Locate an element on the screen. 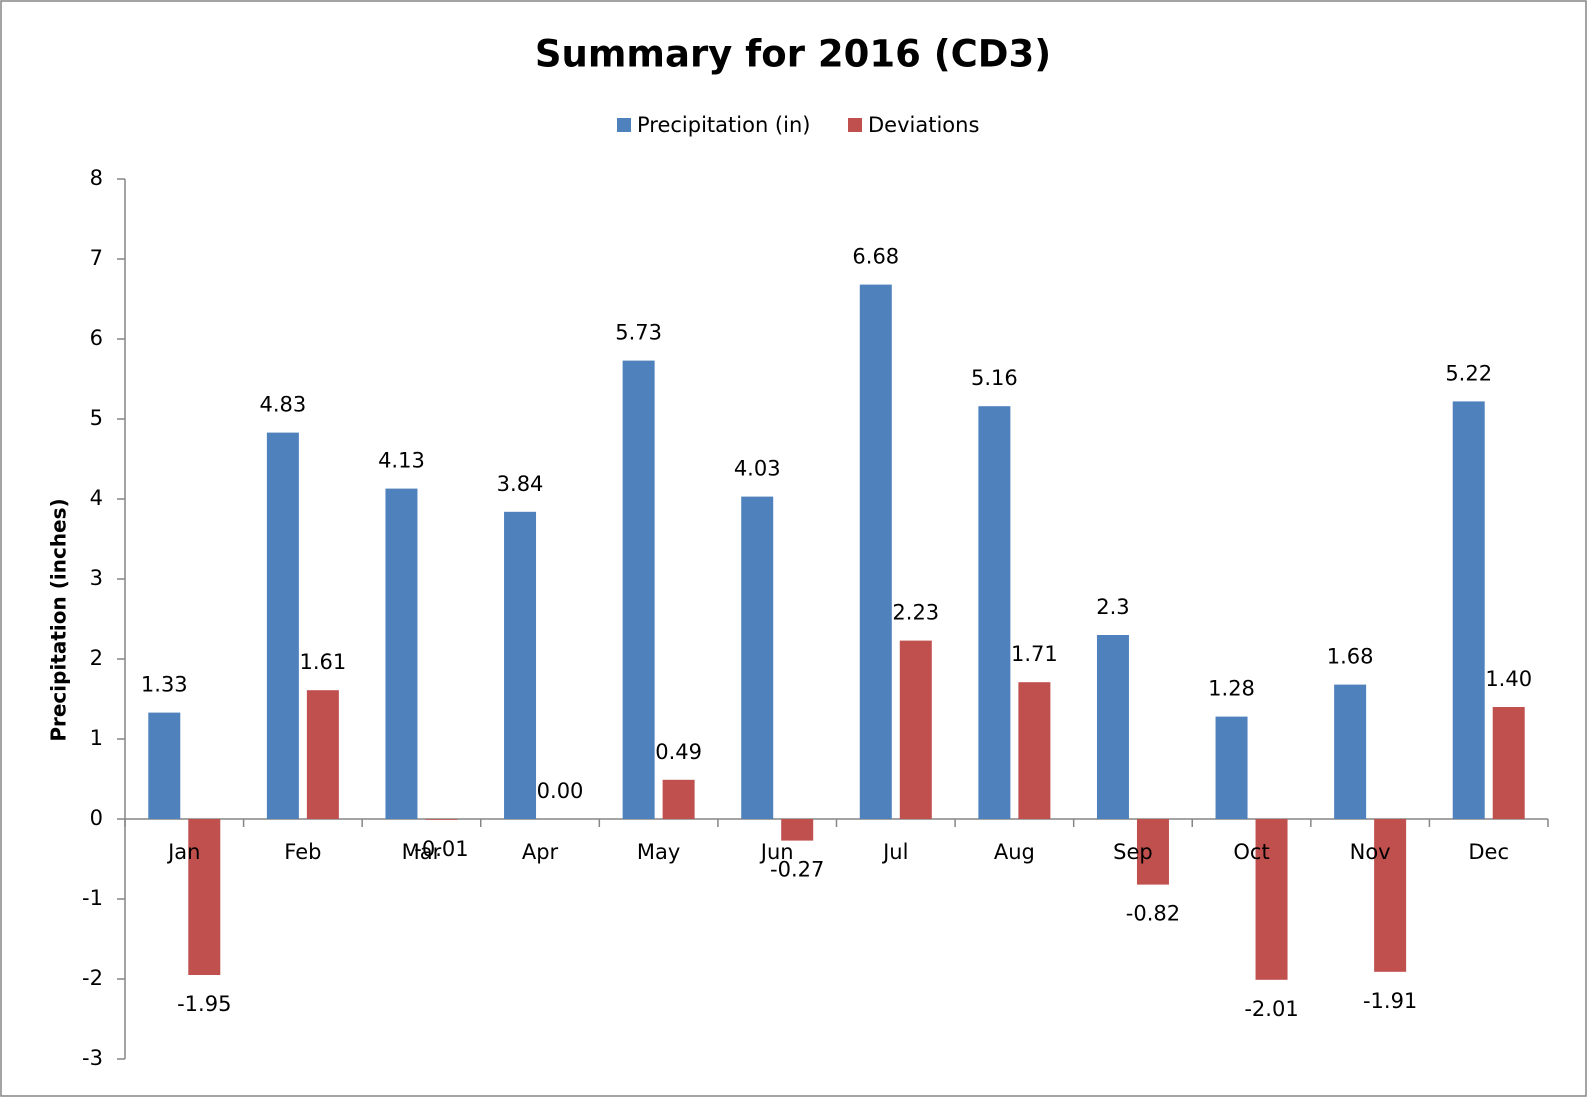  data-label: 5.16 is located at coordinates (994, 378).